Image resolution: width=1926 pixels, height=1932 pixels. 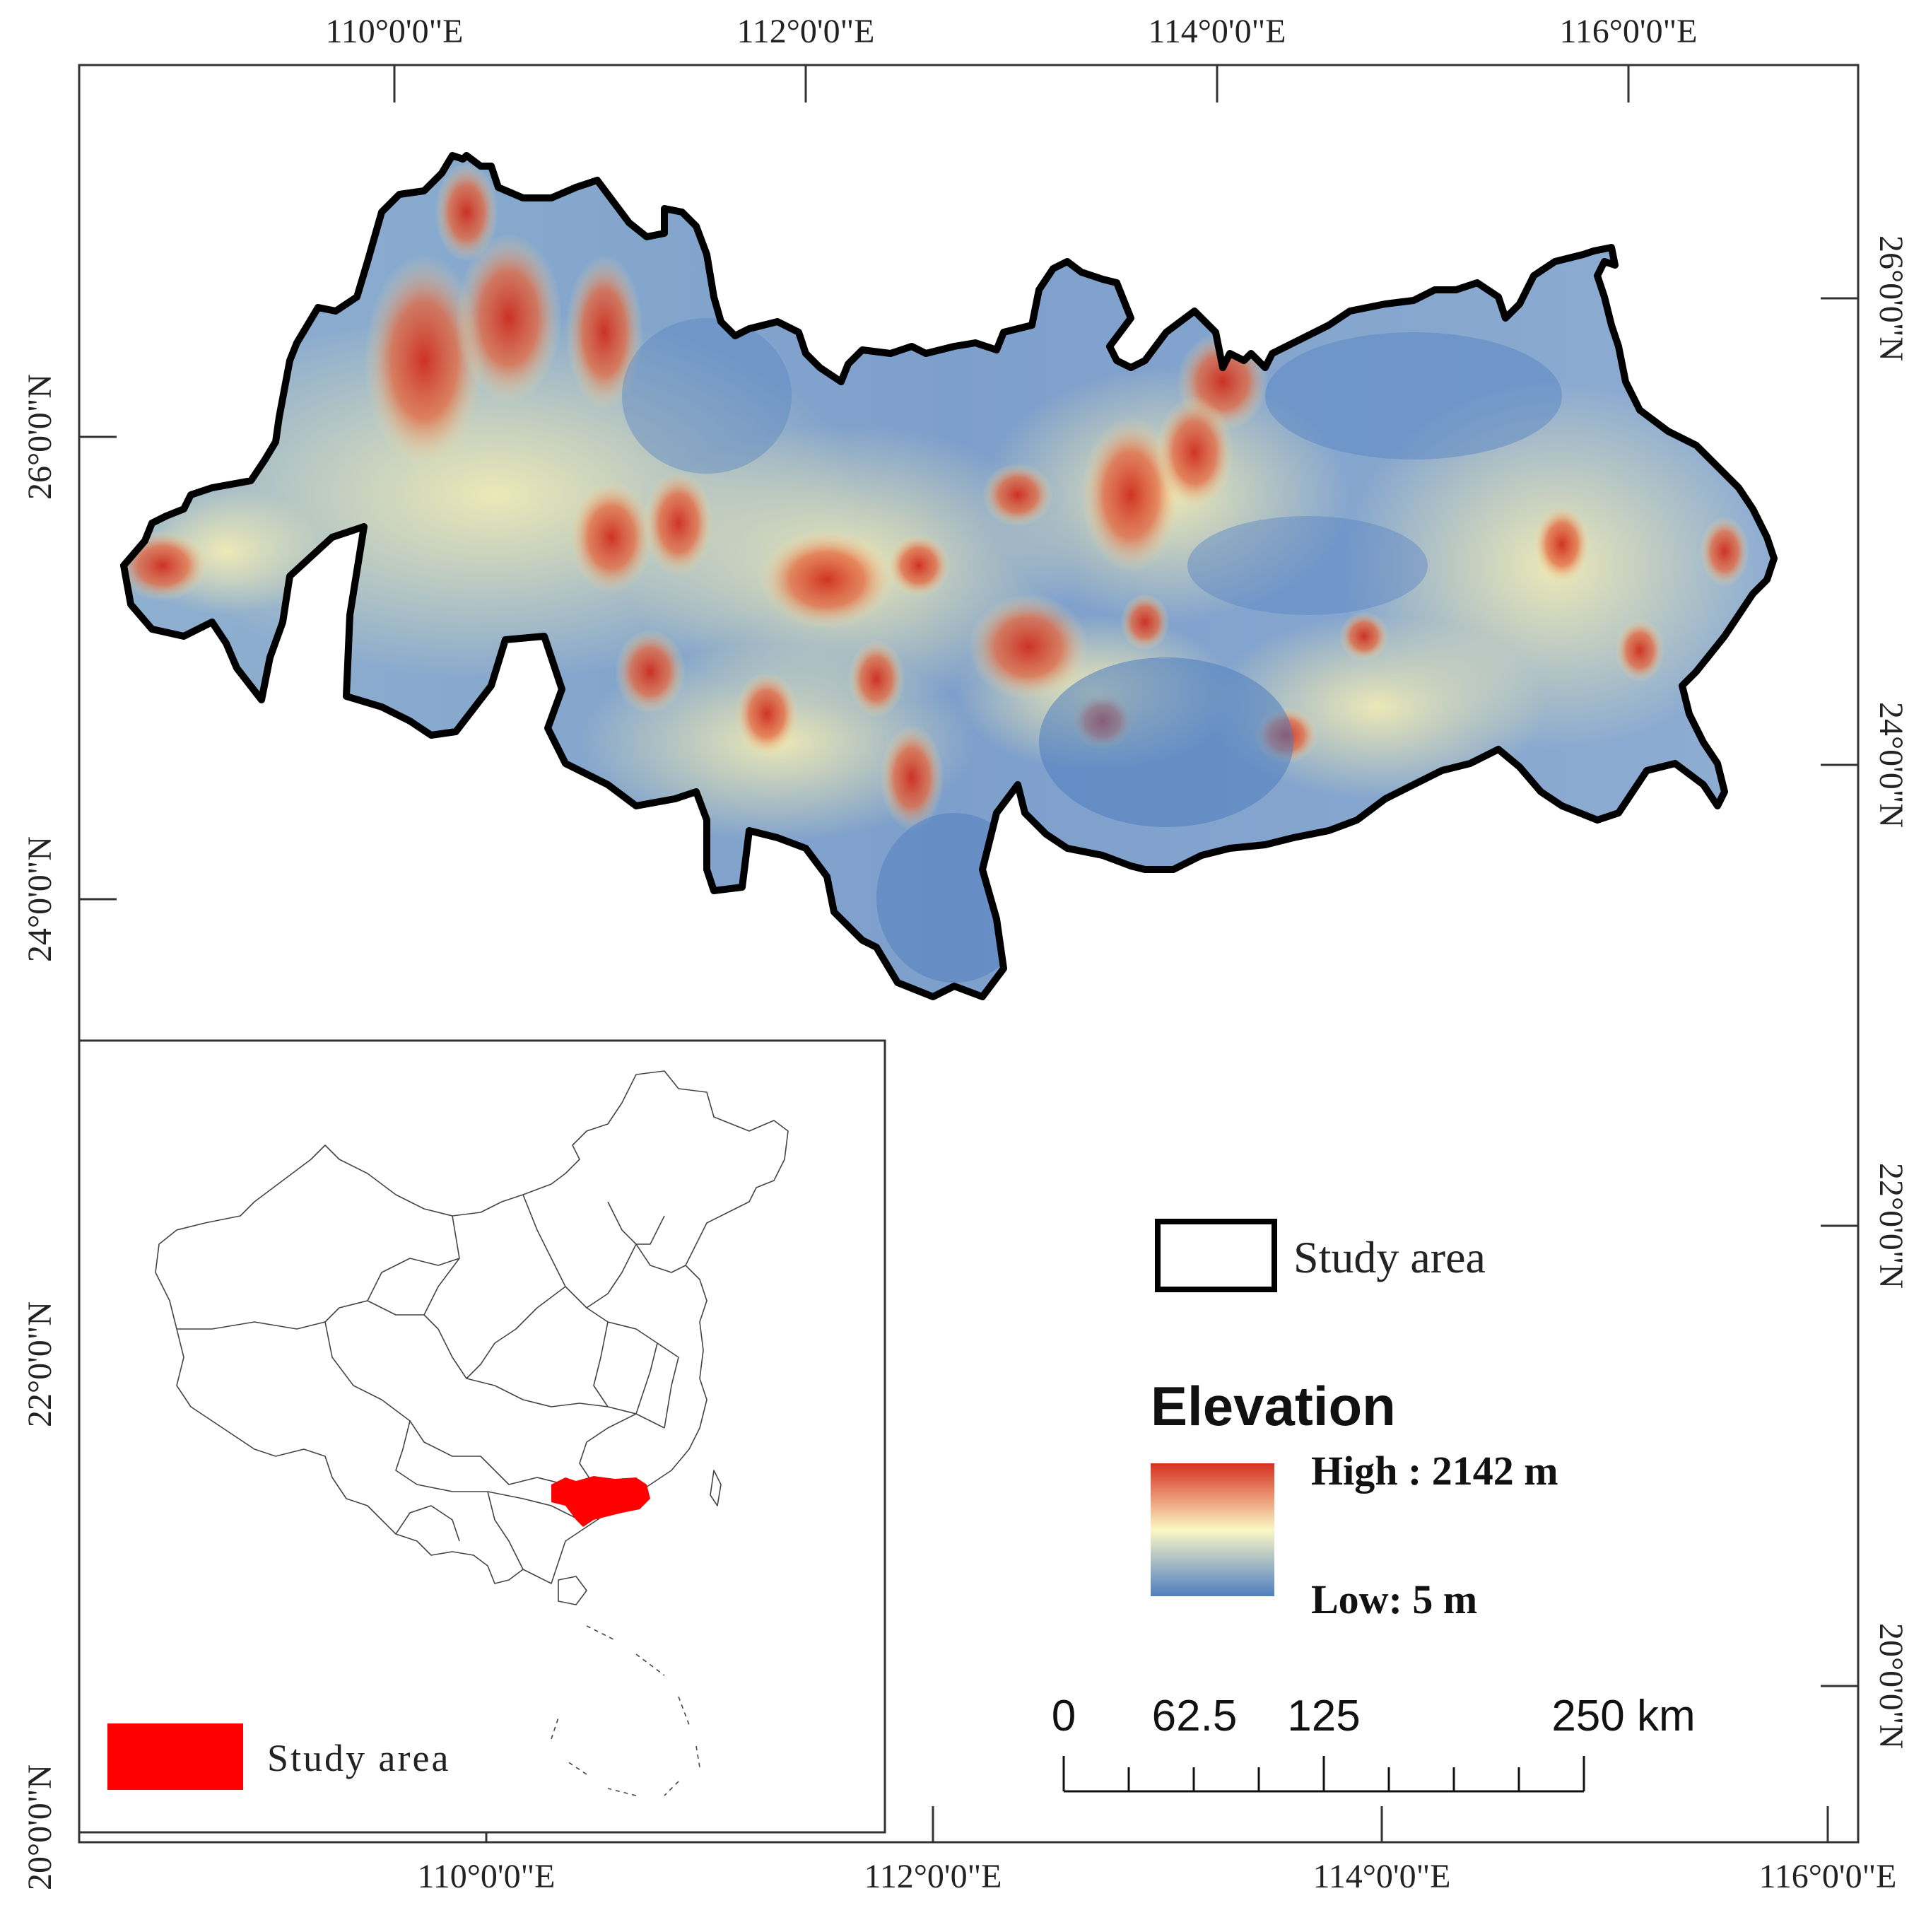 What do you see at coordinates (40, 1364) in the screenshot?
I see `left-lat-label-22: 22°0'0"N` at bounding box center [40, 1364].